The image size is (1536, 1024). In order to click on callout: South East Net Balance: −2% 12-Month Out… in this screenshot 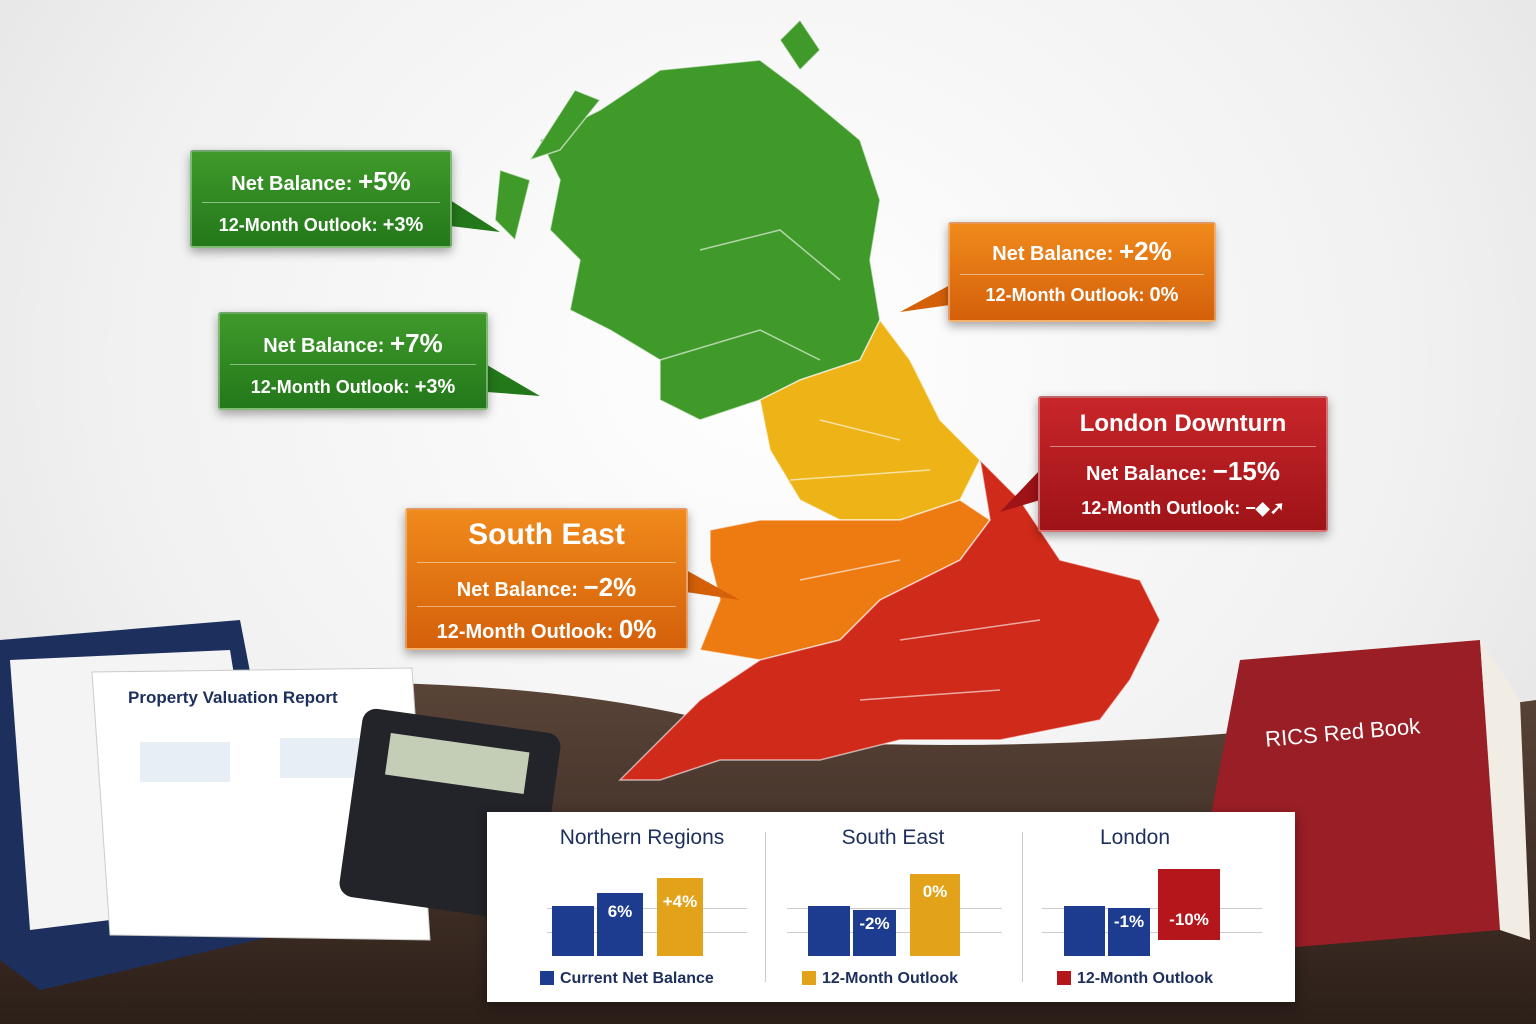, I will do `click(546, 579)`.